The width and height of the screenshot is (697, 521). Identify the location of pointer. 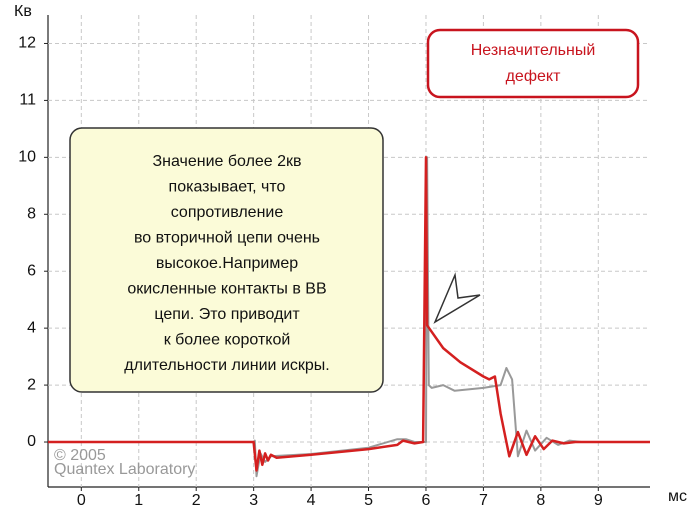
(457, 298).